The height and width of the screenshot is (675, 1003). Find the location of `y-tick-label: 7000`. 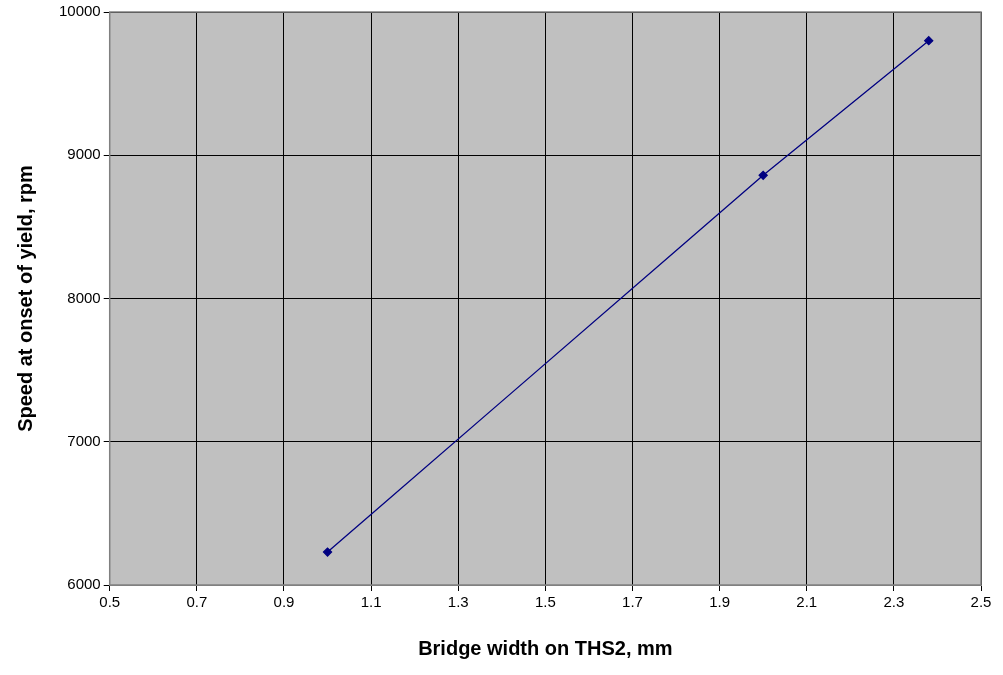

y-tick-label: 7000 is located at coordinates (84, 440).